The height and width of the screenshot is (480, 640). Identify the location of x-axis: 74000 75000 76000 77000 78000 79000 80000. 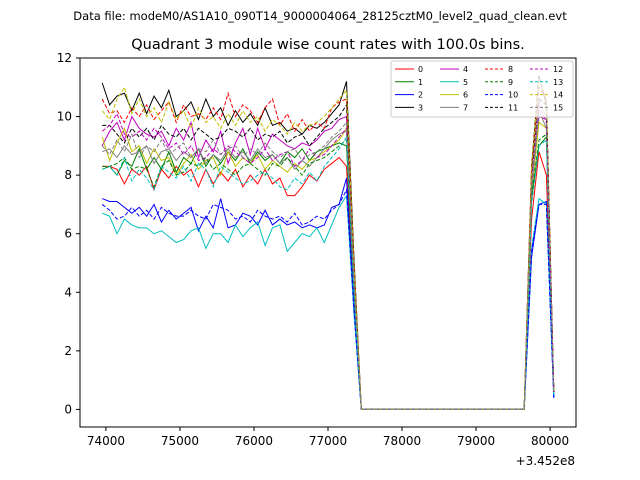
(328, 437).